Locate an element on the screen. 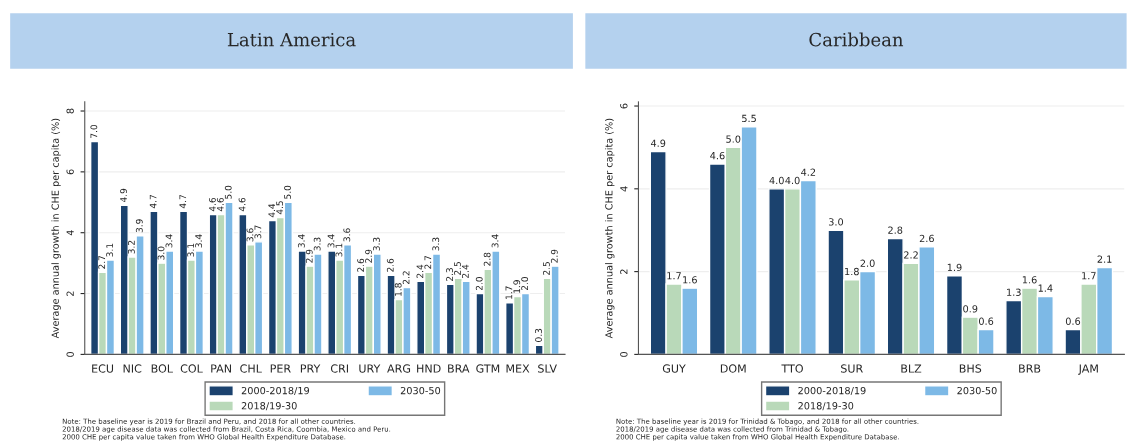 This screenshot has width=1130, height=443. x-tick-label: DOM is located at coordinates (733, 368).